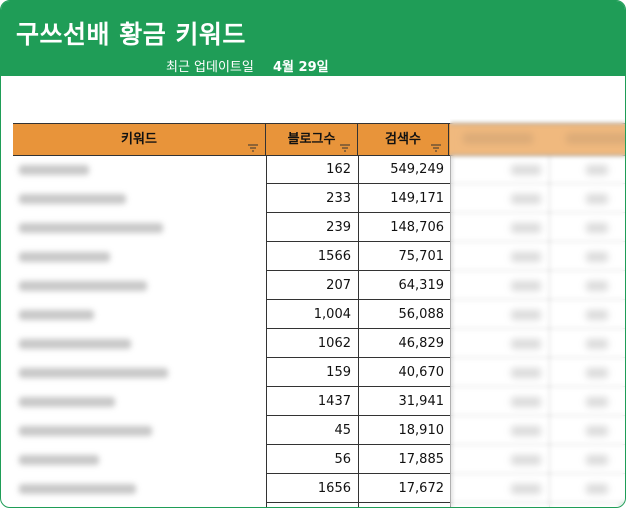 The image size is (626, 508). I want to click on column-header: 블로그수, so click(312, 139).